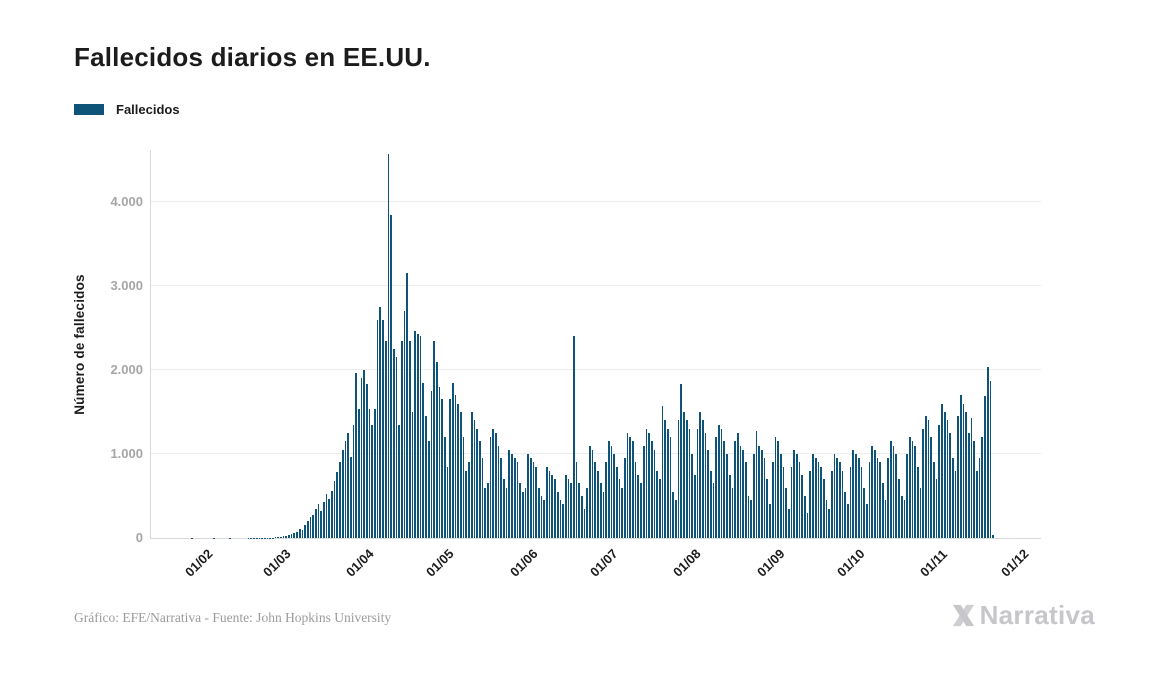  What do you see at coordinates (770, 562) in the screenshot?
I see `x-tick-label: 01/09` at bounding box center [770, 562].